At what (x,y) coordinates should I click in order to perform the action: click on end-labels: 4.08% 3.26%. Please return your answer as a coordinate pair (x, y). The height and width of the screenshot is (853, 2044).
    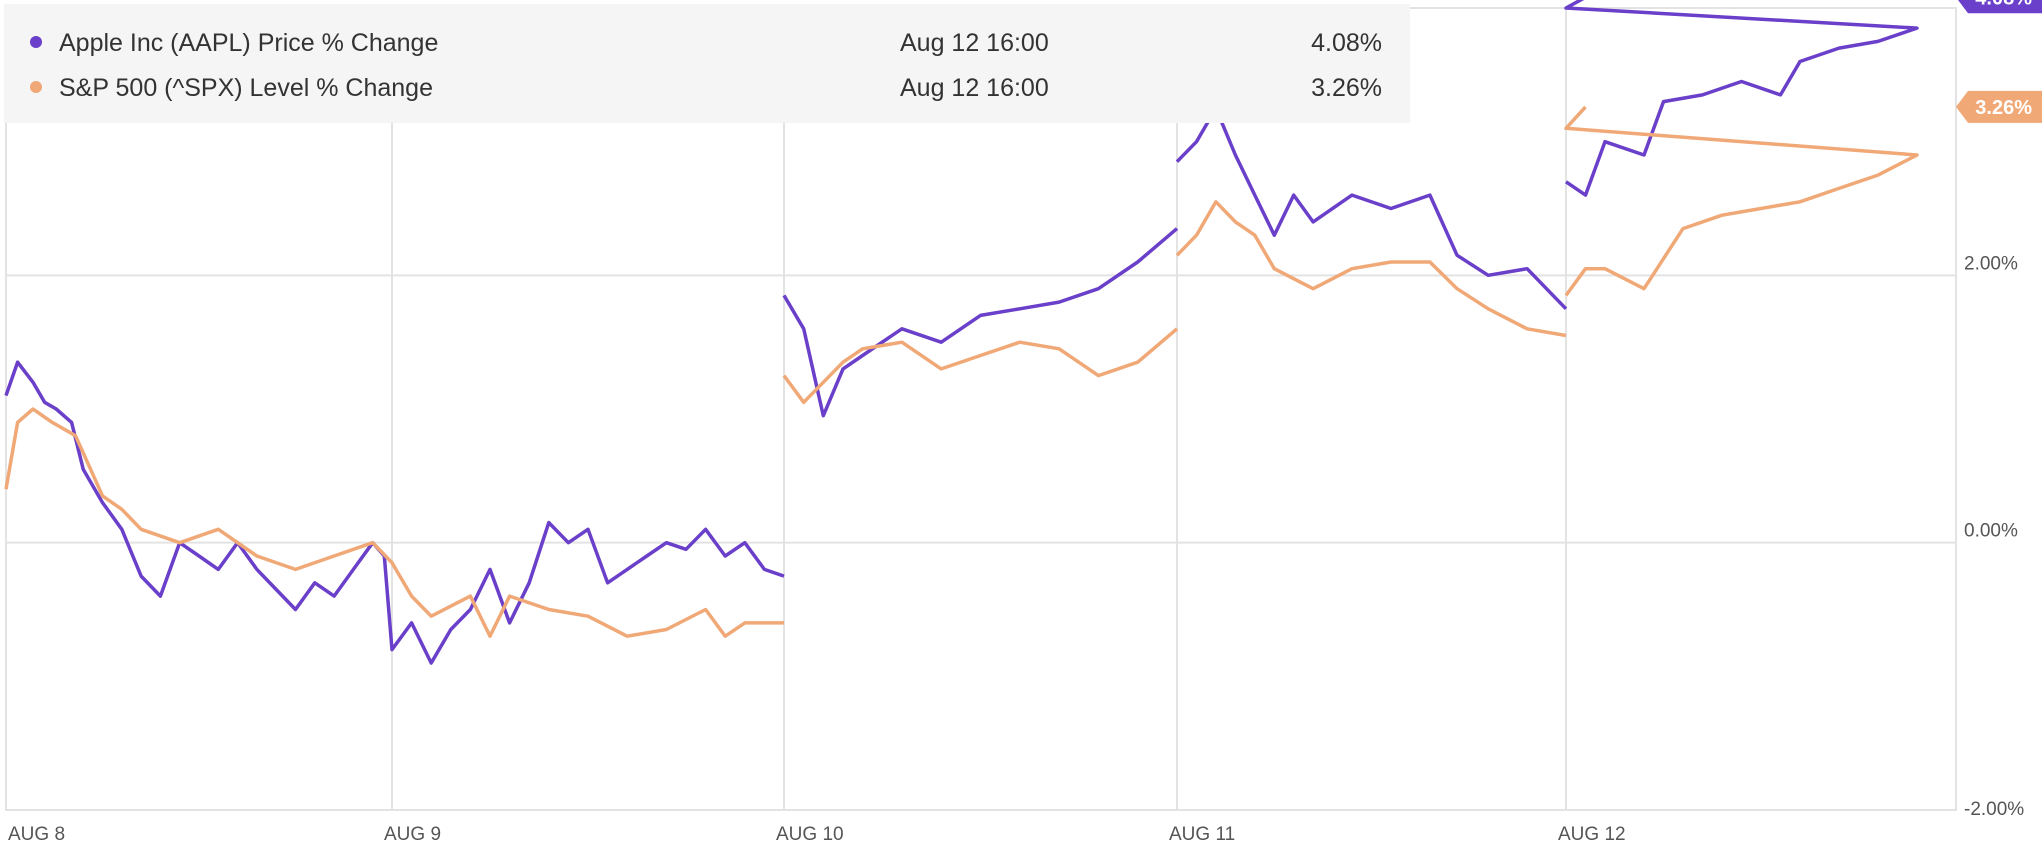
    Looking at the image, I should click on (1999, 61).